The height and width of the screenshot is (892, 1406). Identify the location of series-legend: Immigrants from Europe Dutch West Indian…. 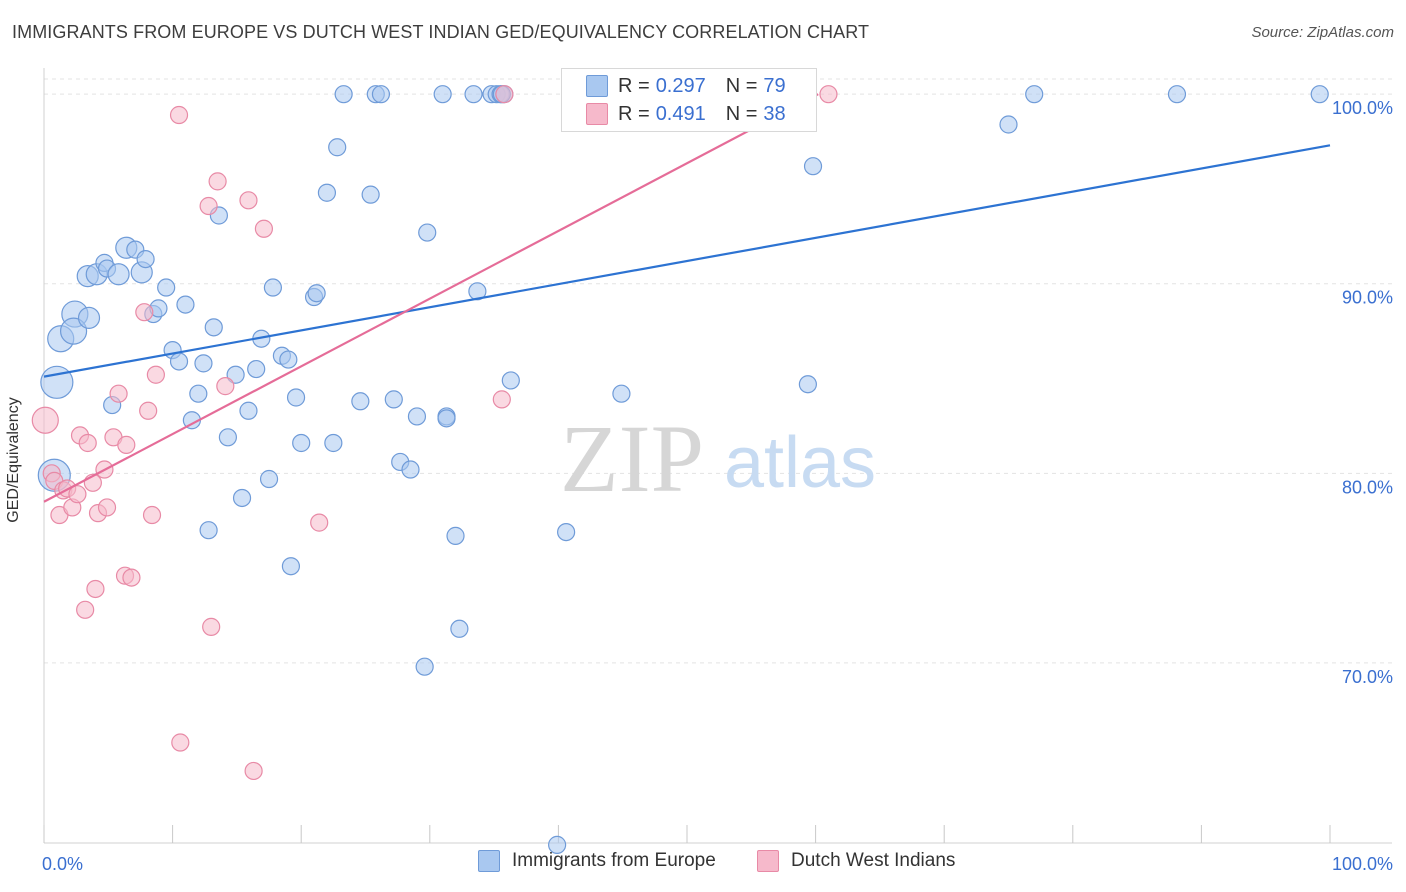
(703, 865).